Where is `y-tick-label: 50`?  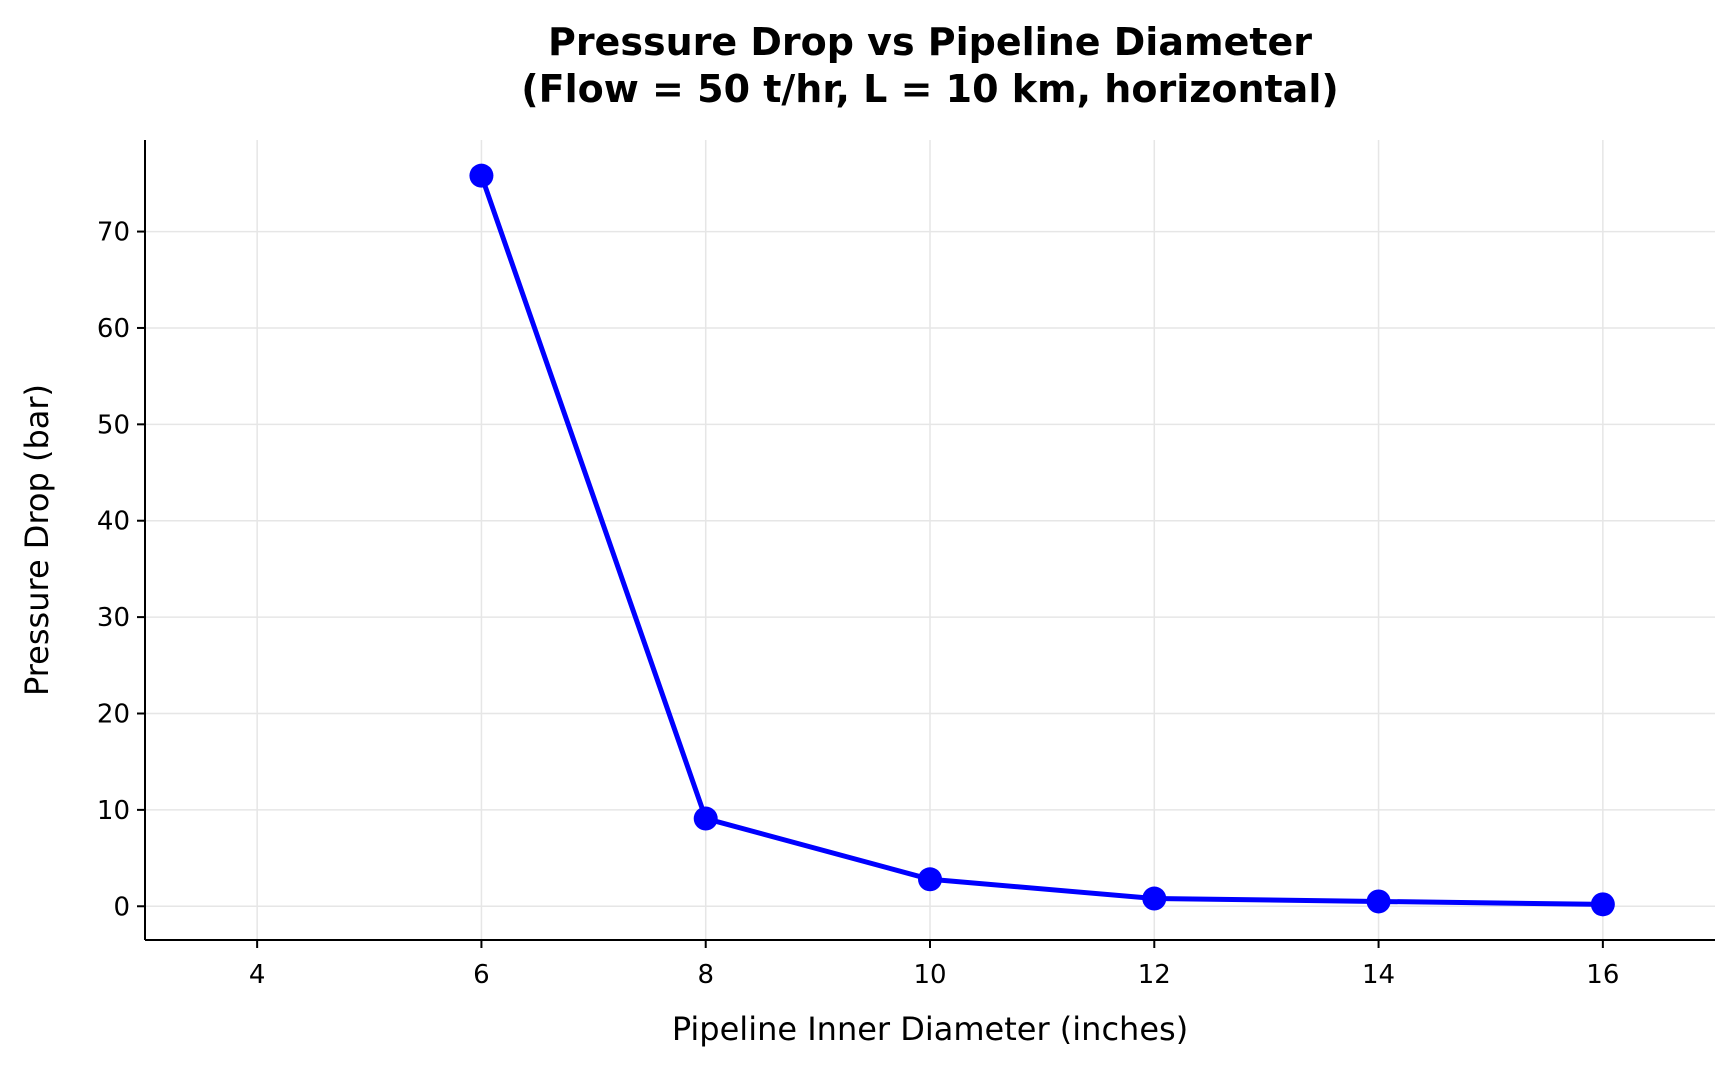 y-tick-label: 50 is located at coordinates (113, 425).